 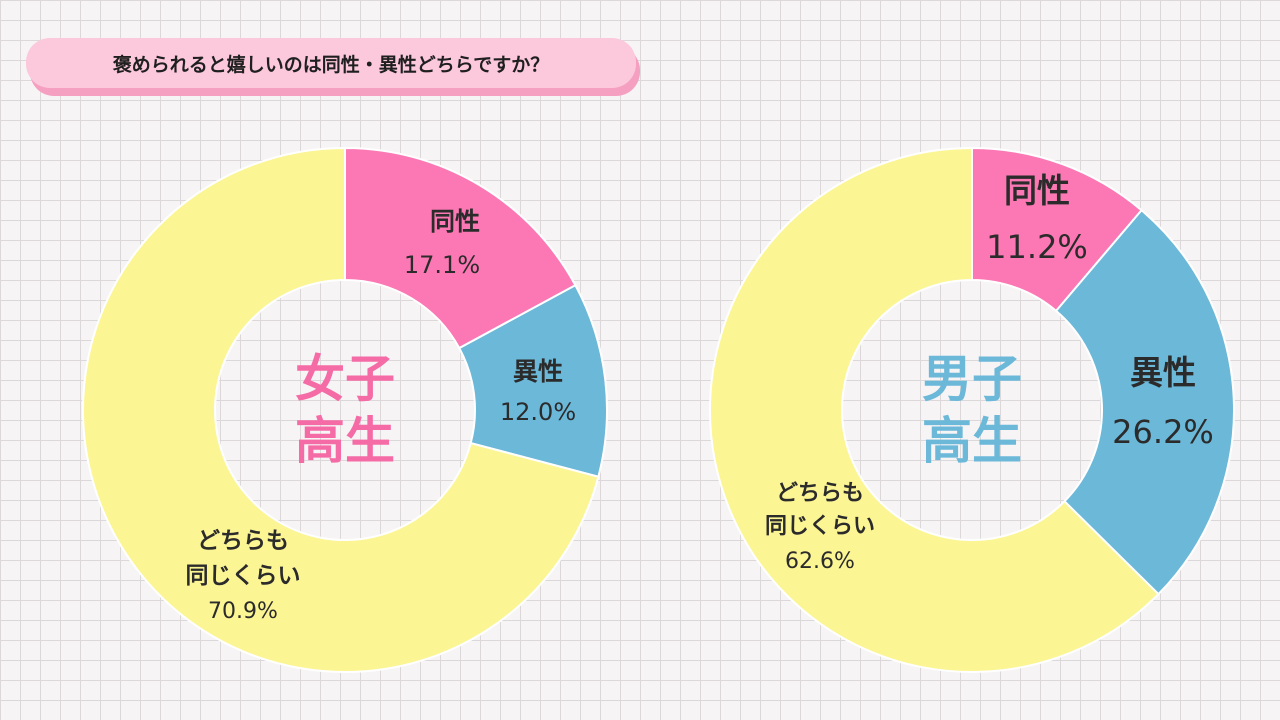 I want to click on boys-label-both: 同じくらい, so click(x=820, y=526).